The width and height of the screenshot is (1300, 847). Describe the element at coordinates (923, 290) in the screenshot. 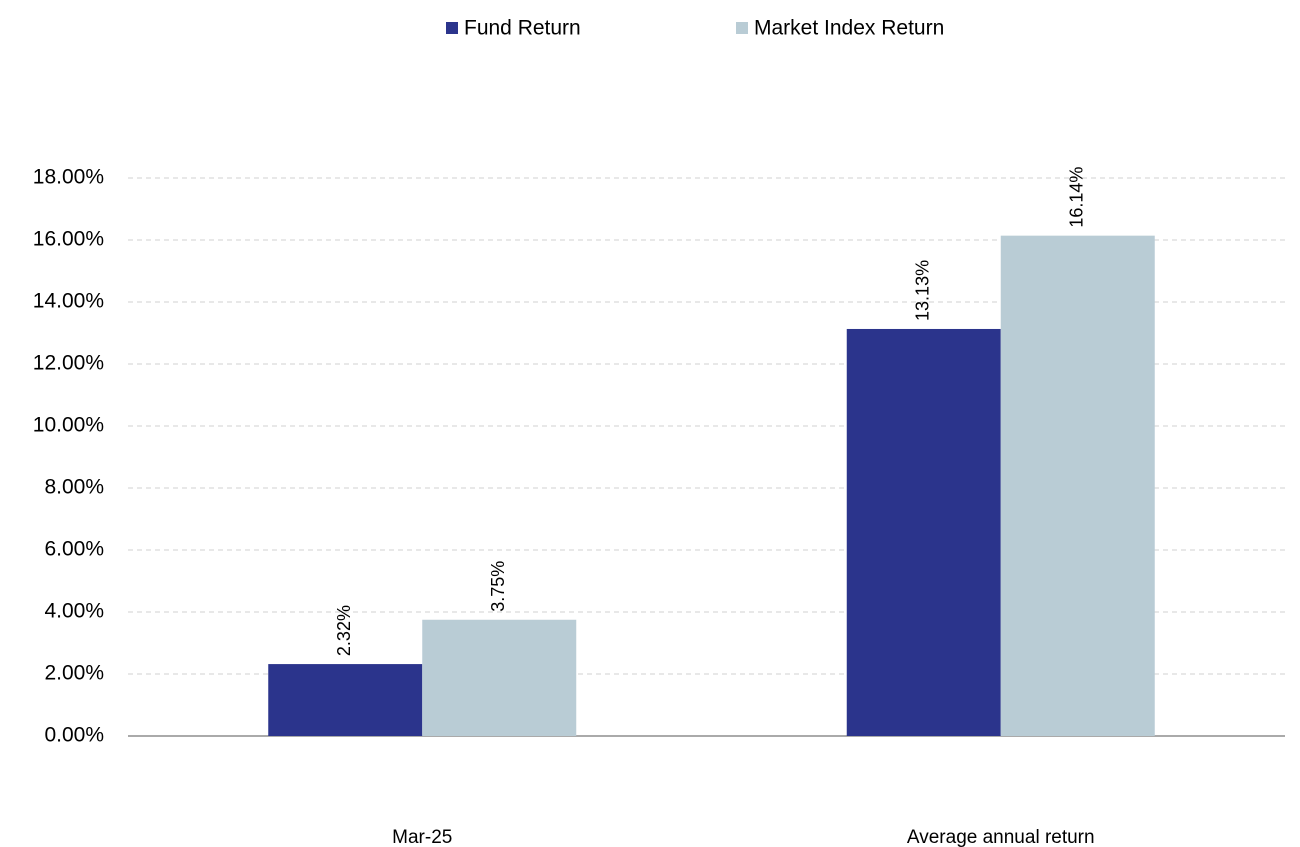

I see `value-label: 13.13%` at that location.